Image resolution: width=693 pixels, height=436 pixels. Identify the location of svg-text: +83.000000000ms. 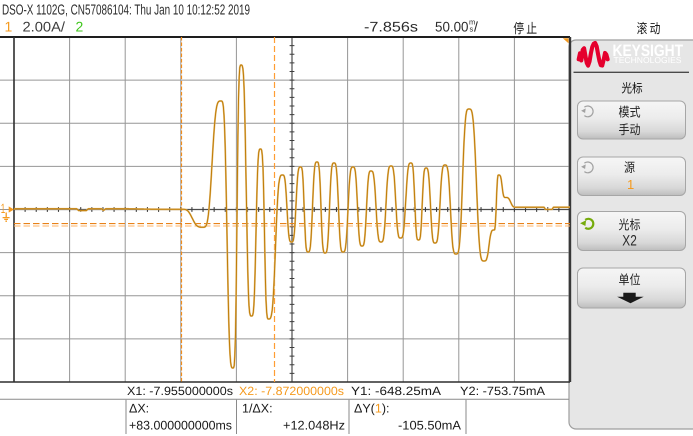
(180, 426).